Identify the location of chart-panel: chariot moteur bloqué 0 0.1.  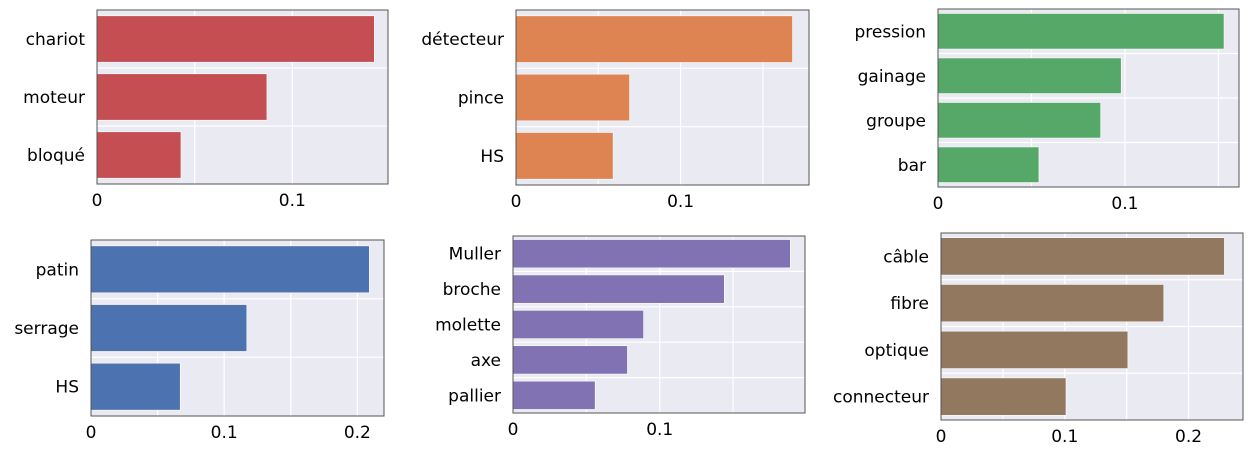
(205, 110).